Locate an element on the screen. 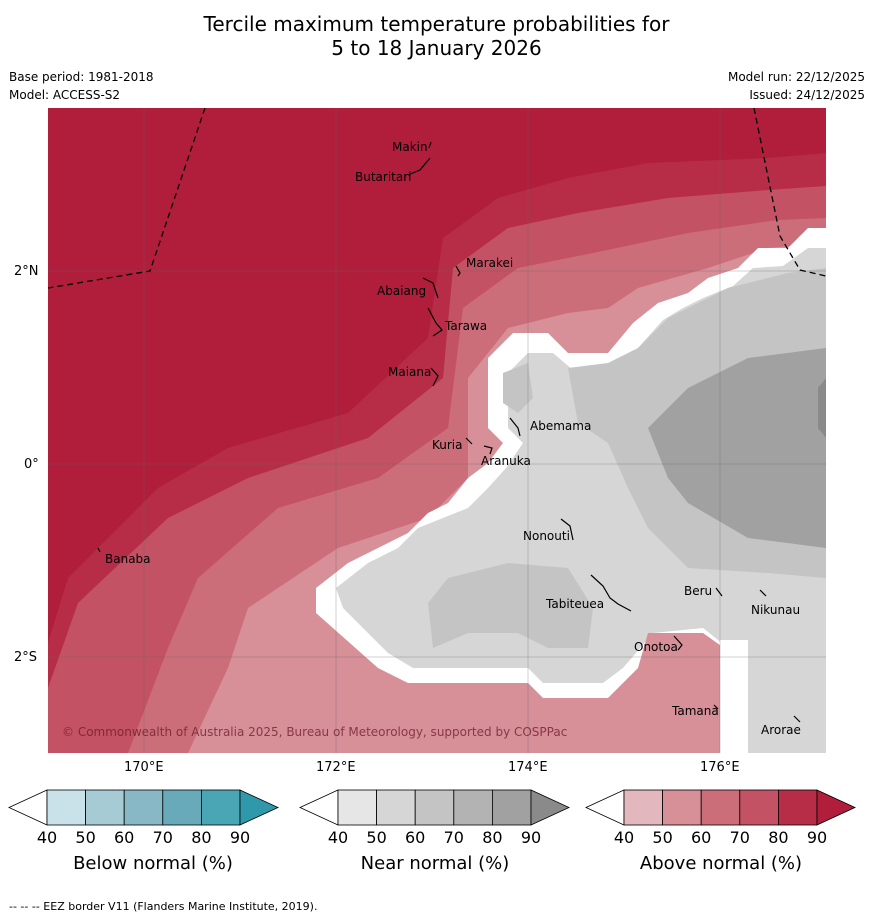  near-90-pocket is located at coordinates (822, 408).